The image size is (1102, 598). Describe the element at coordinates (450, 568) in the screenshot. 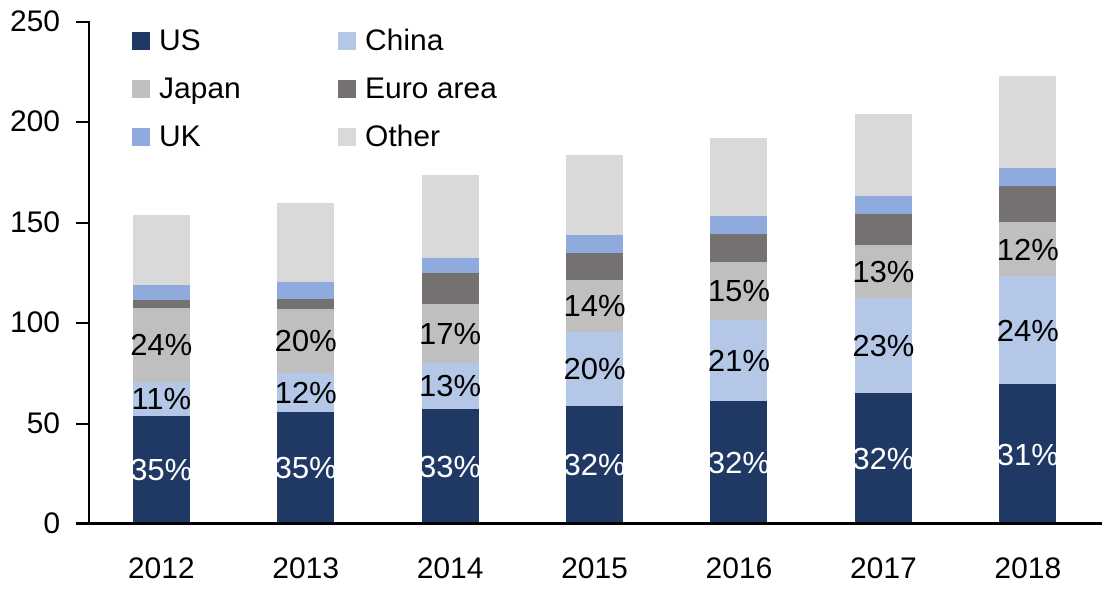

I see `x-axis-label-2014: 2014` at that location.